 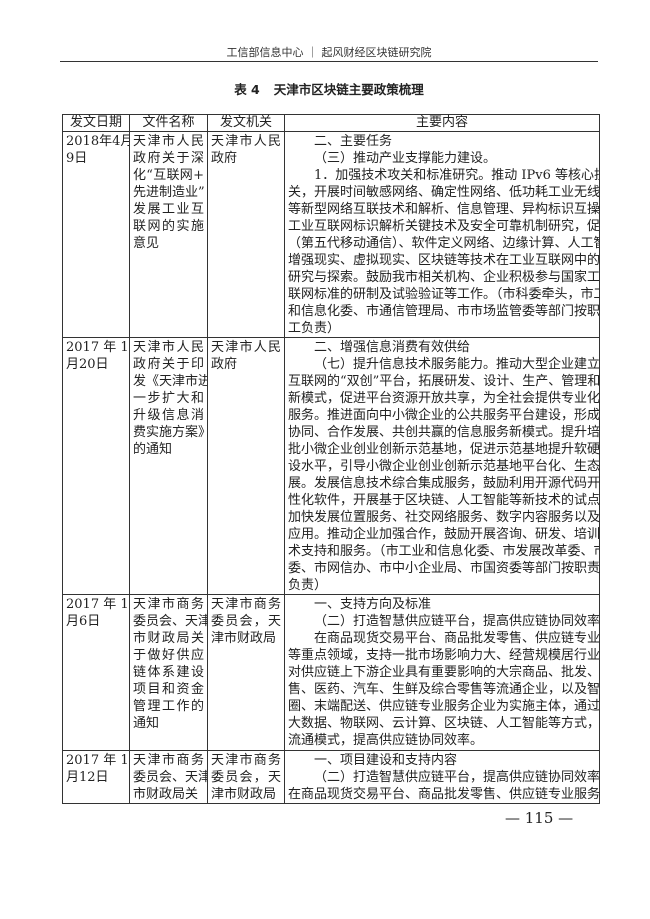 What do you see at coordinates (83, 621) in the screenshot?
I see `date-line: 月6日` at bounding box center [83, 621].